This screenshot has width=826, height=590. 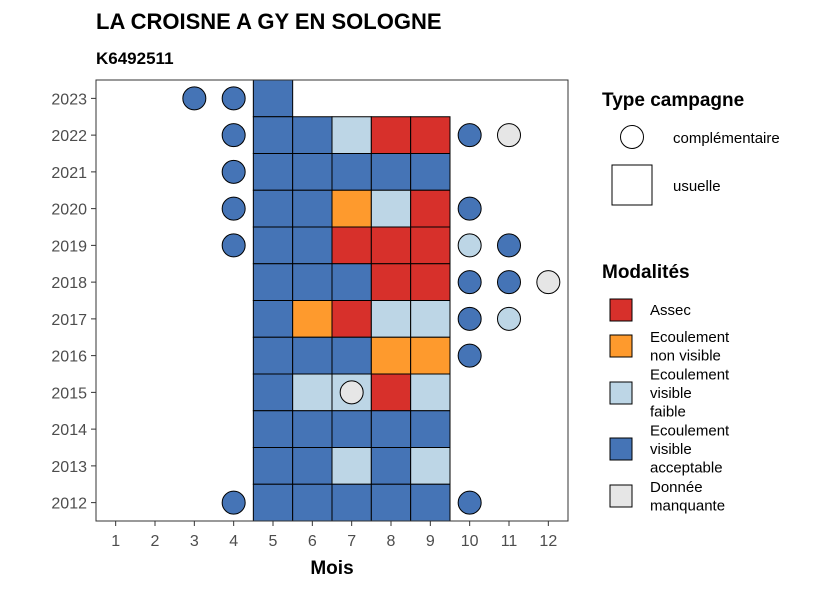 What do you see at coordinates (273, 541) in the screenshot?
I see `x-tick-label-5: 5` at bounding box center [273, 541].